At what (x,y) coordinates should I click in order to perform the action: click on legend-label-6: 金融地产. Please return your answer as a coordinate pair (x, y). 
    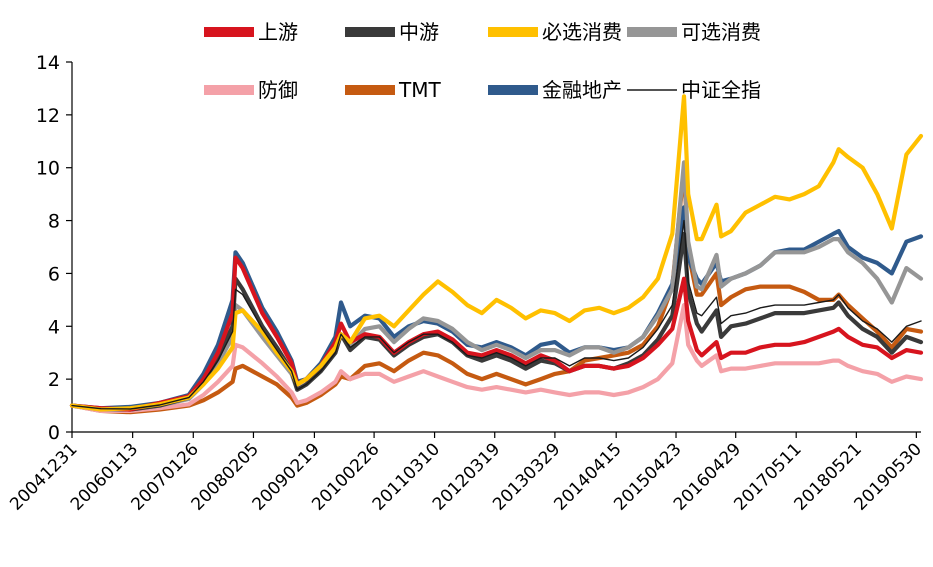
    Looking at the image, I should click on (582, 90).